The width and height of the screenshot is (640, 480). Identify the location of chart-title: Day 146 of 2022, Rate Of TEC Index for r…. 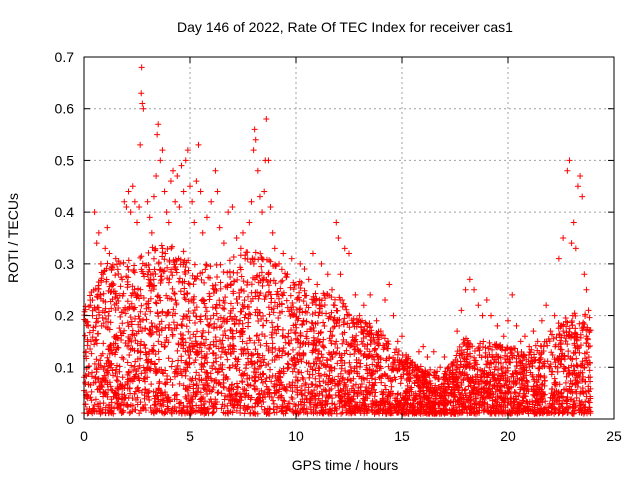
(345, 27).